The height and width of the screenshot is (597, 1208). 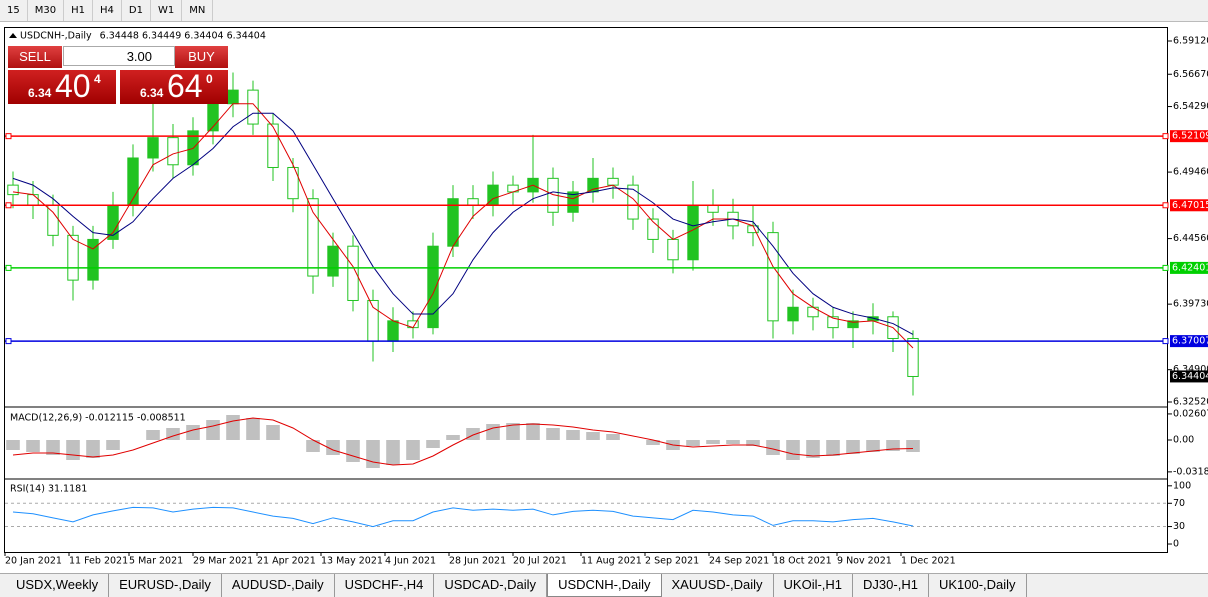 I want to click on chart-tab: UK100-,Daily, so click(x=978, y=585).